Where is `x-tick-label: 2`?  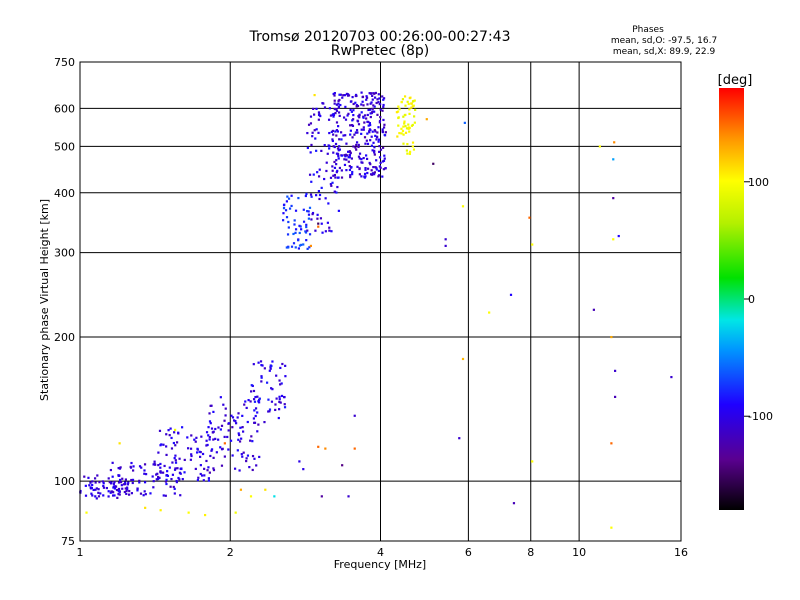 x-tick-label: 2 is located at coordinates (230, 552).